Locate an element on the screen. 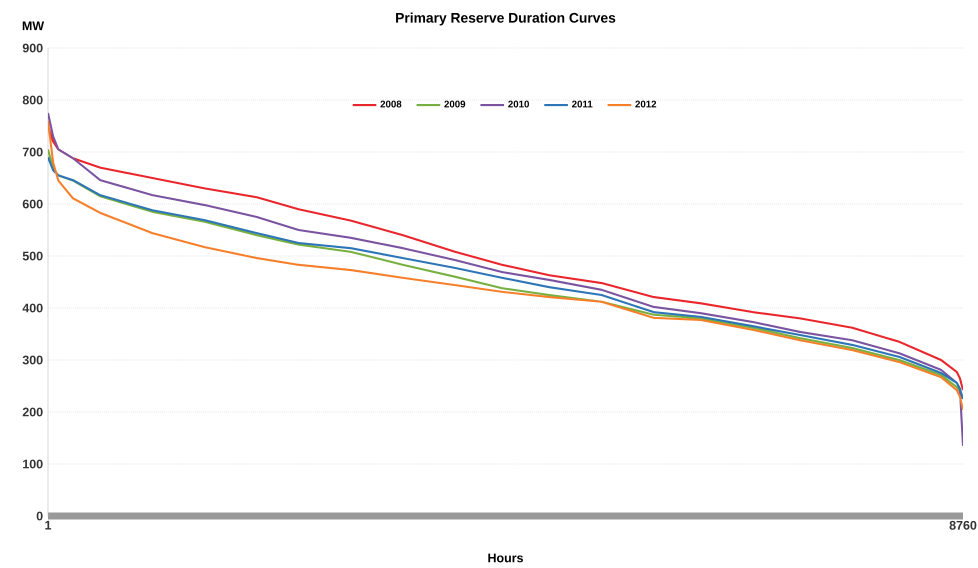 This screenshot has height=568, width=978. legend-label: 2008 is located at coordinates (391, 104).